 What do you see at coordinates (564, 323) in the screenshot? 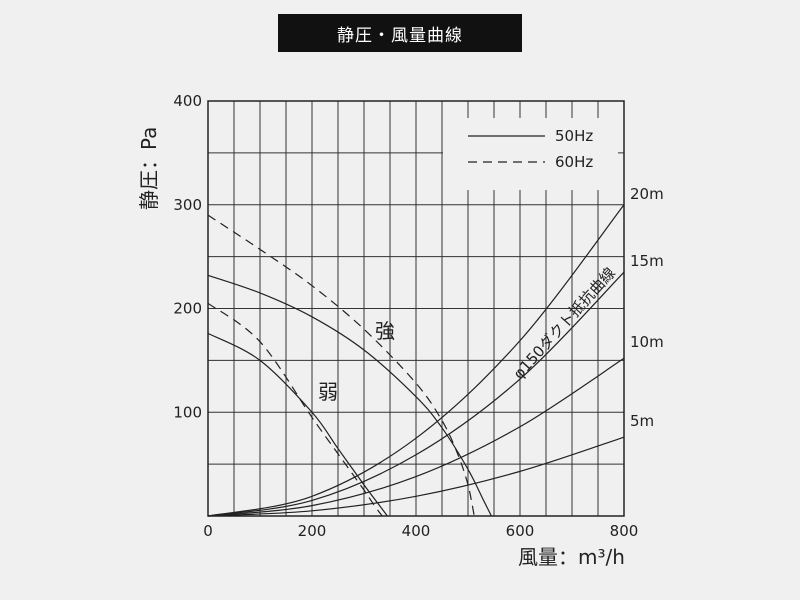
I see `duct-resistance-label: φ150ダクト抵抗曲線` at bounding box center [564, 323].